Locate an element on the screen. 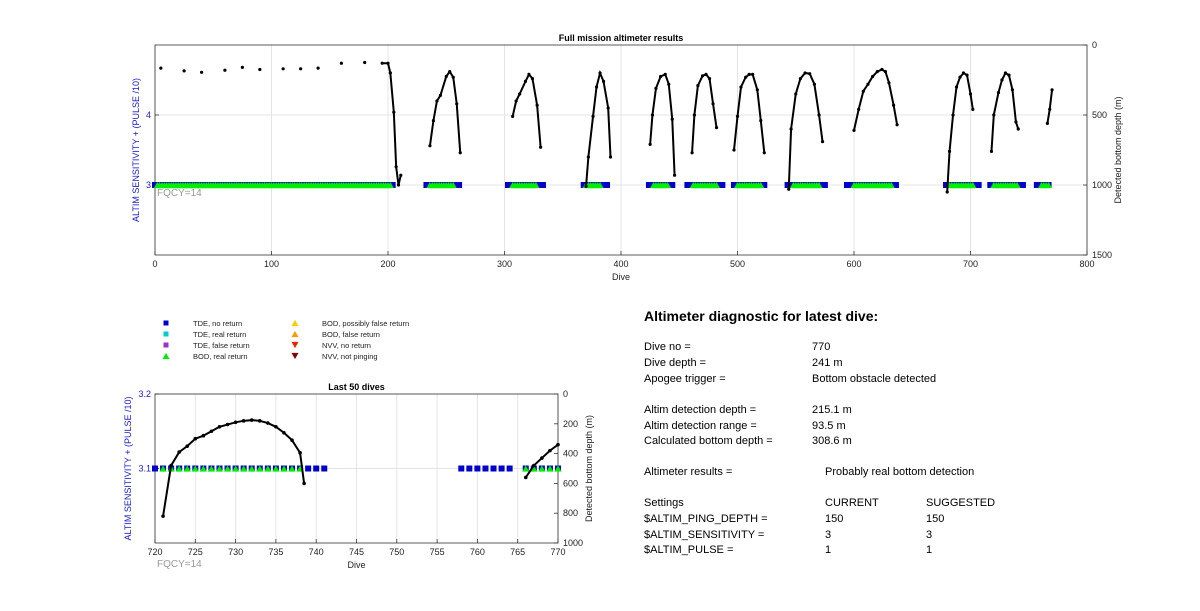 The image size is (1200, 611). legend-label: NVV, no return is located at coordinates (346, 345).